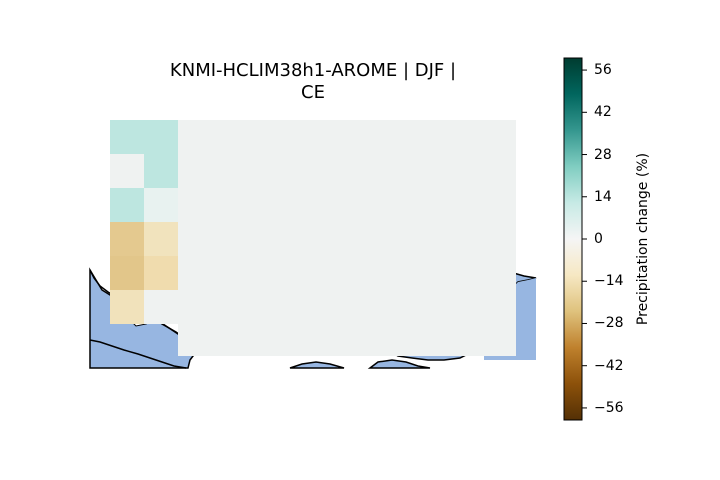  What do you see at coordinates (609, 407) in the screenshot?
I see `colorbar-tick-label: −56` at bounding box center [609, 407].